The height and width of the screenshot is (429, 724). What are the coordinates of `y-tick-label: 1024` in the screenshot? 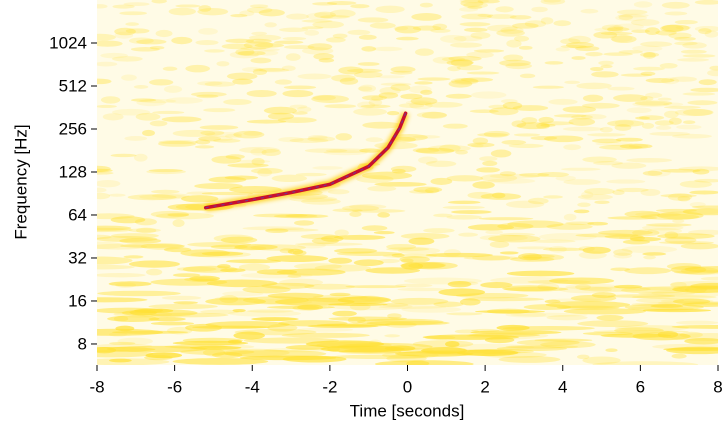 It's located at (68, 42).